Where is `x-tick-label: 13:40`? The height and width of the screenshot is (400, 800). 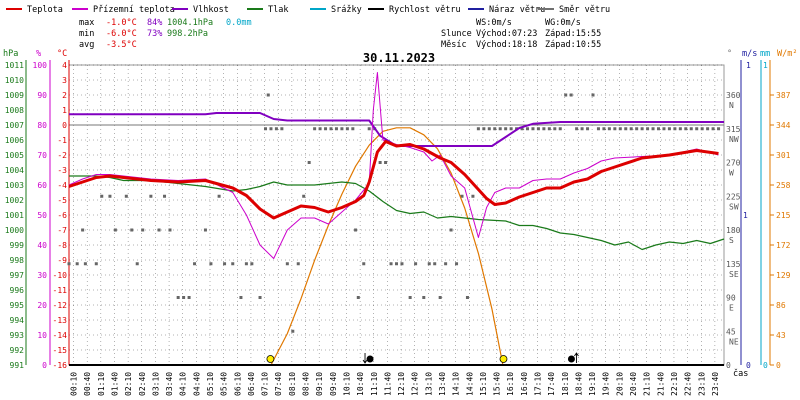
x-tick-label: 13:40 is located at coordinates (442, 384).